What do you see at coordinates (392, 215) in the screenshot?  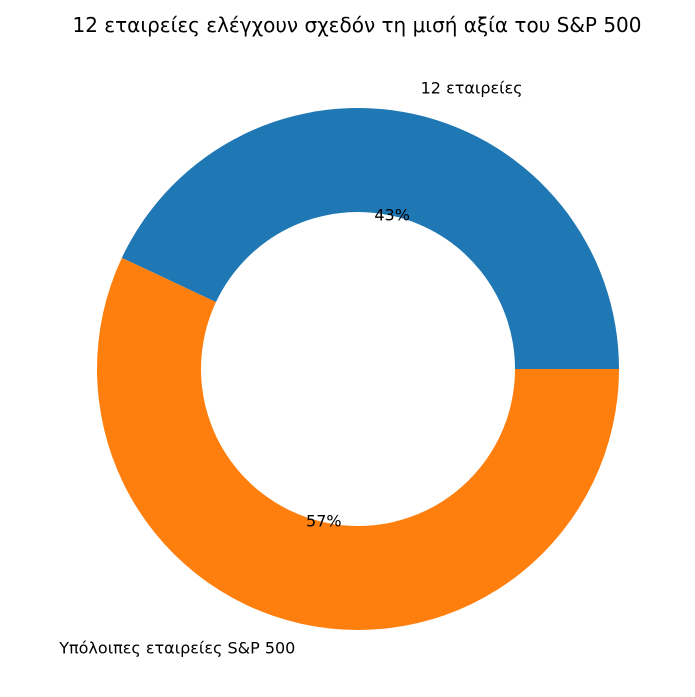 I see `slice-pct-label-1: 43%` at bounding box center [392, 215].